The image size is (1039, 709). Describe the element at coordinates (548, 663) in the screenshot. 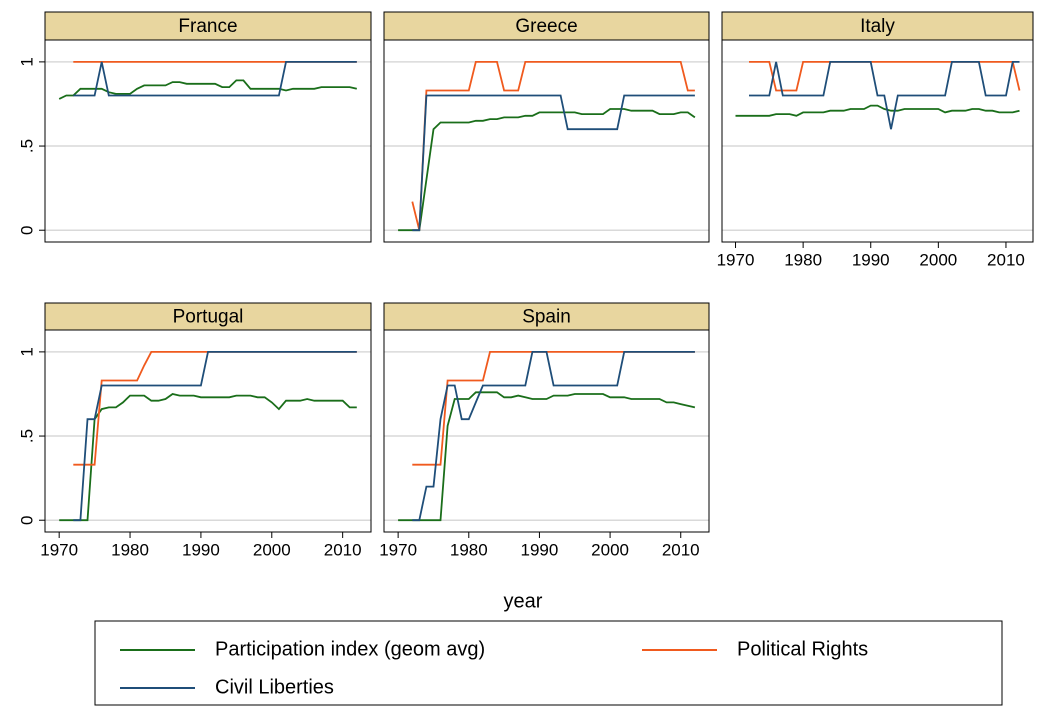

I see `legend-box` at that location.